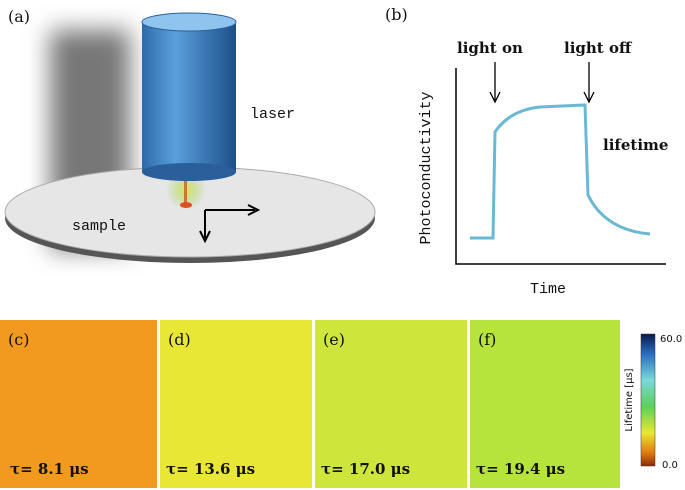 The width and height of the screenshot is (685, 490). What do you see at coordinates (548, 289) in the screenshot?
I see `x-label: Time` at bounding box center [548, 289].